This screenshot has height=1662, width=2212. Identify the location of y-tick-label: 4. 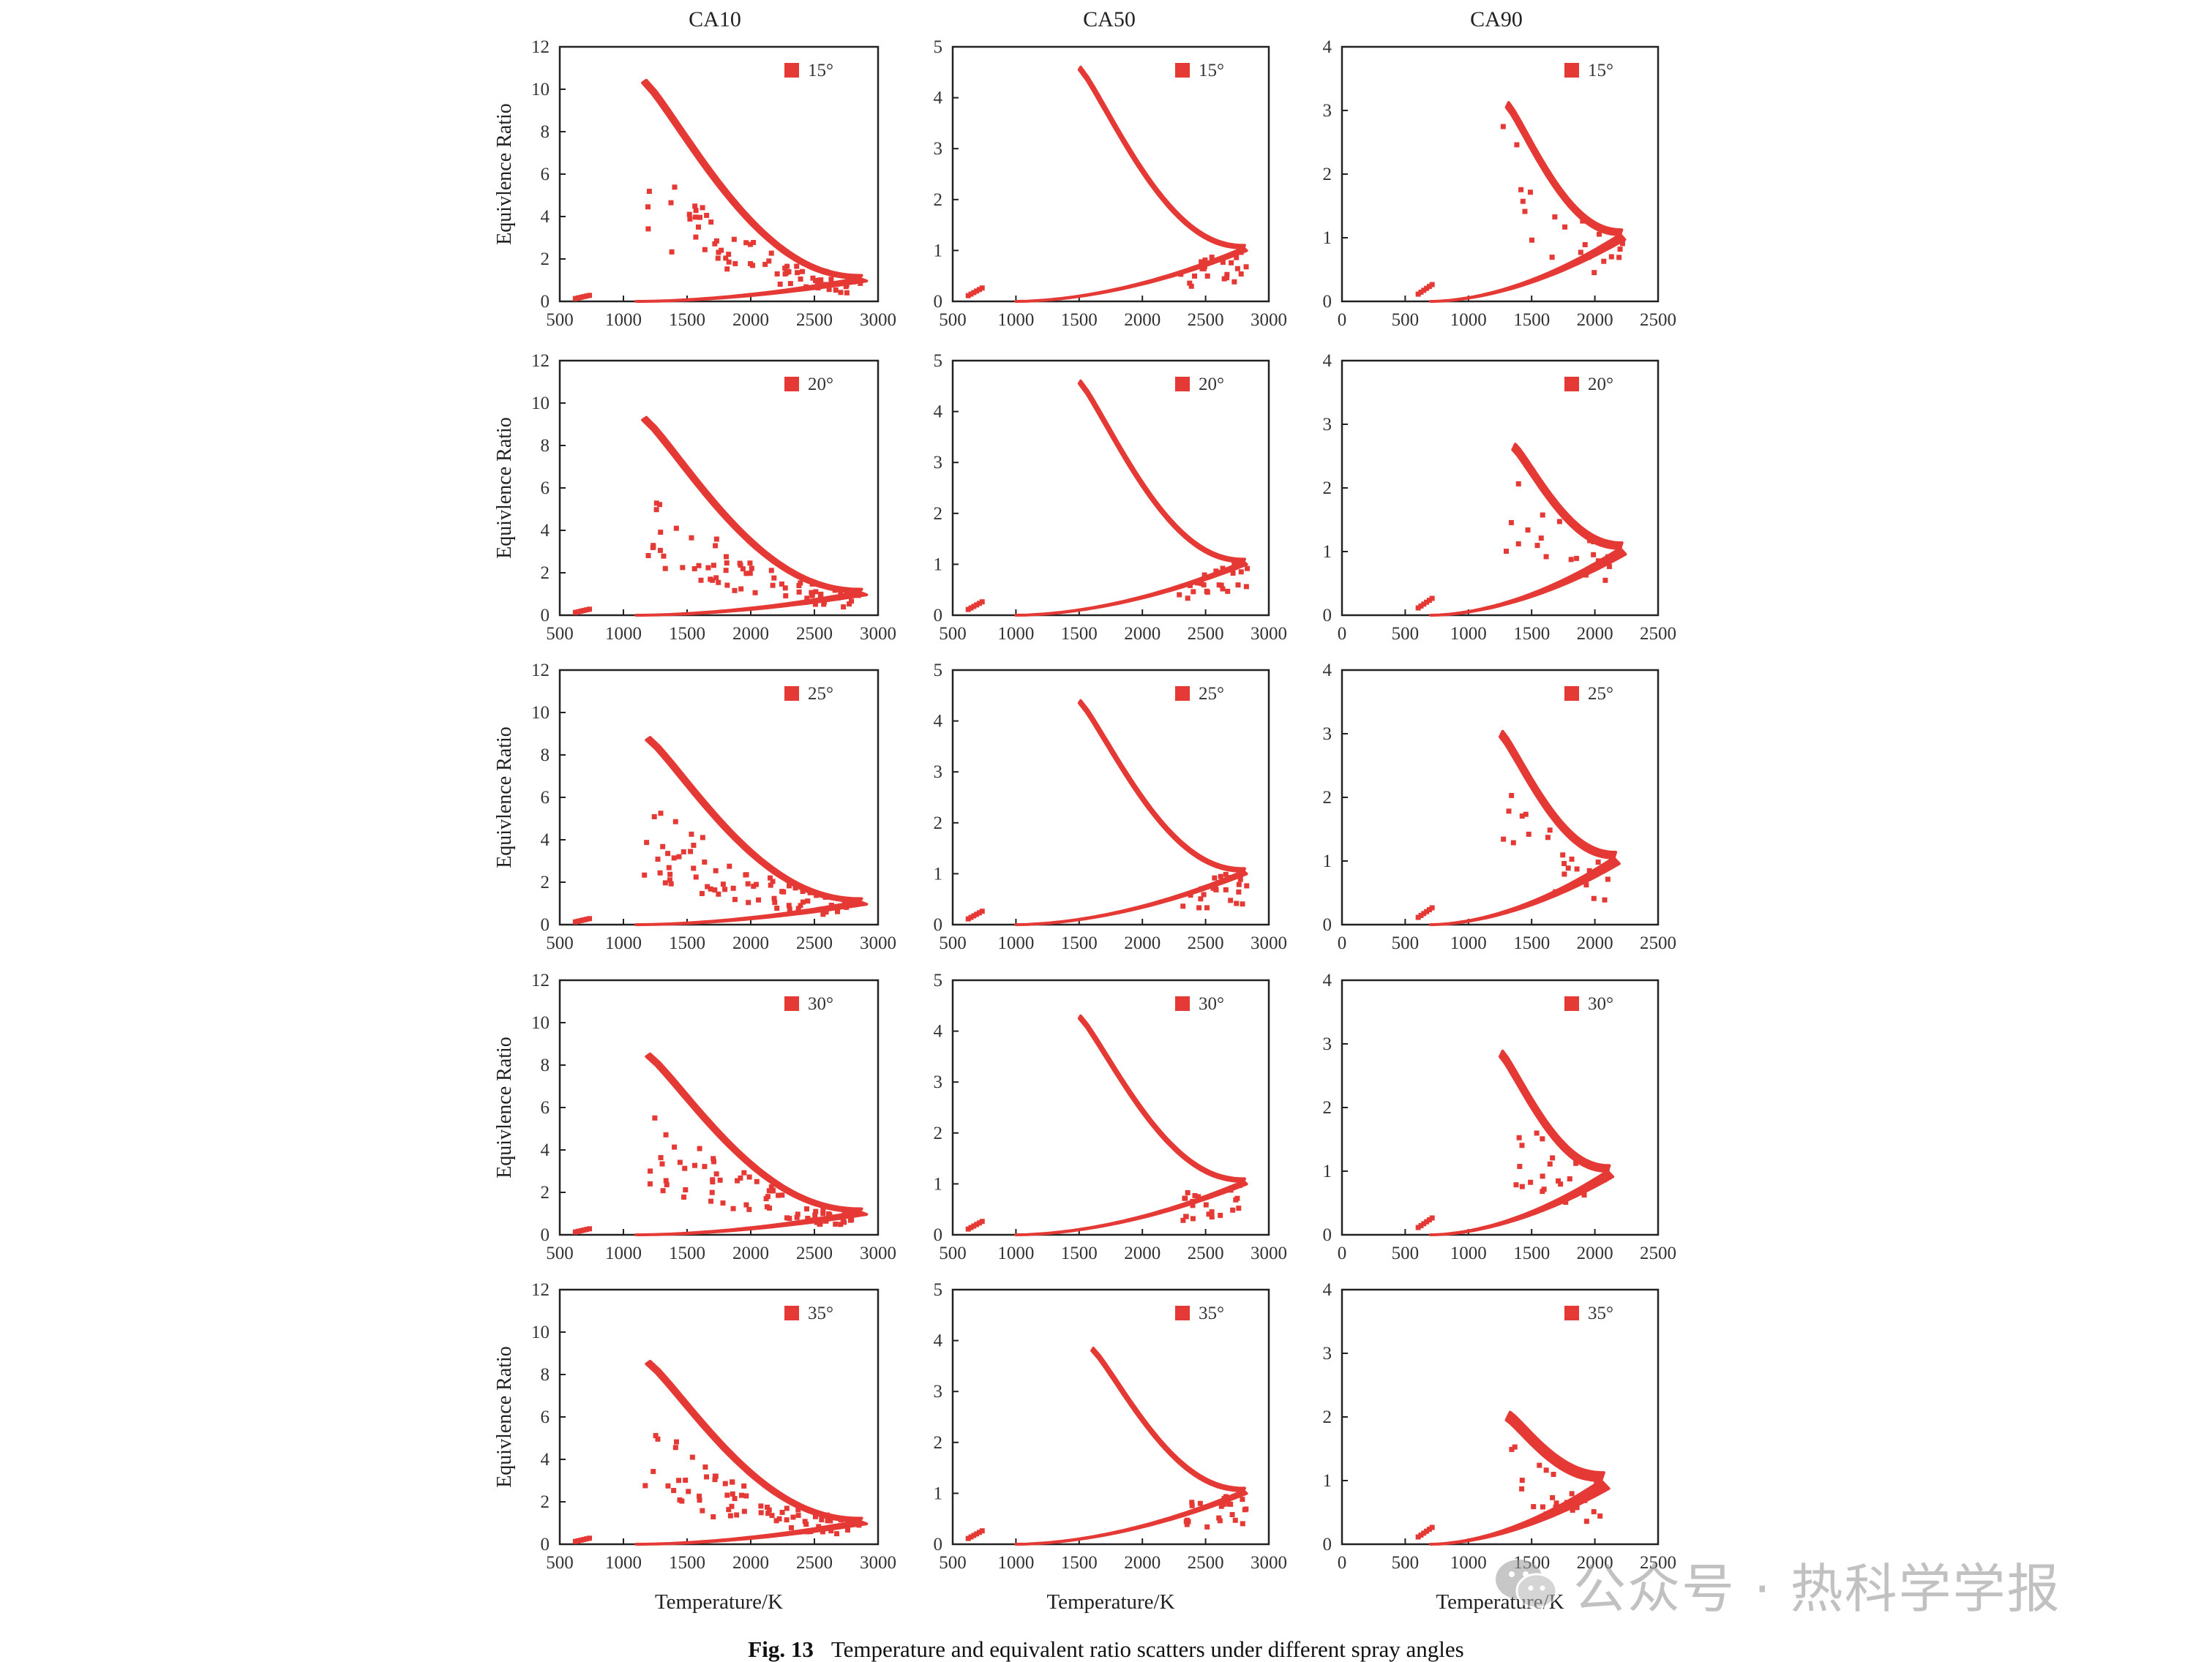
(545, 1460).